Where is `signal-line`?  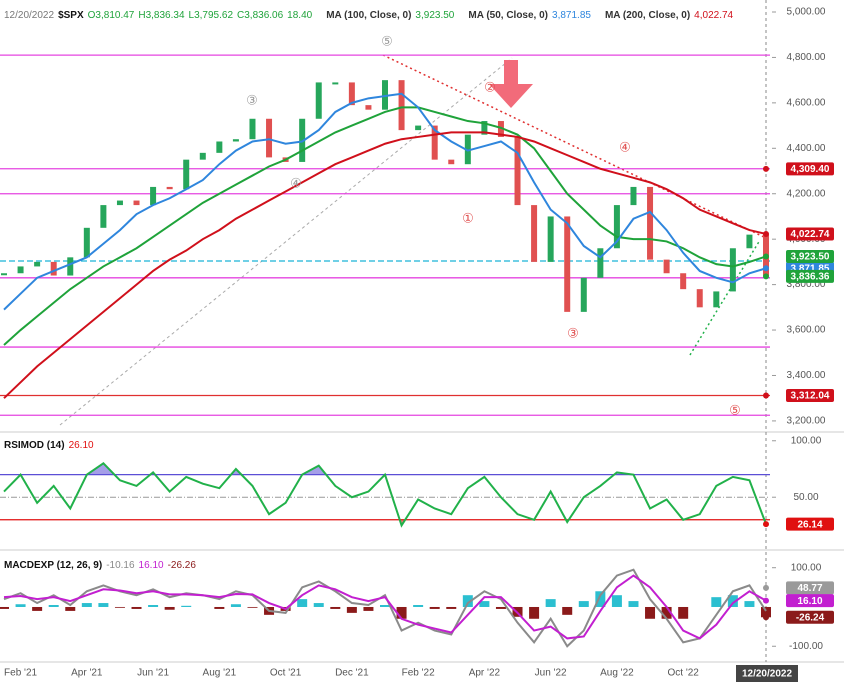 signal-line is located at coordinates (385, 607).